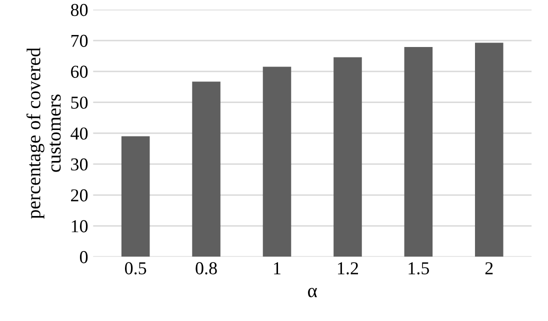 The width and height of the screenshot is (548, 321). What do you see at coordinates (80, 226) in the screenshot?
I see `y-tick-label: 10` at bounding box center [80, 226].